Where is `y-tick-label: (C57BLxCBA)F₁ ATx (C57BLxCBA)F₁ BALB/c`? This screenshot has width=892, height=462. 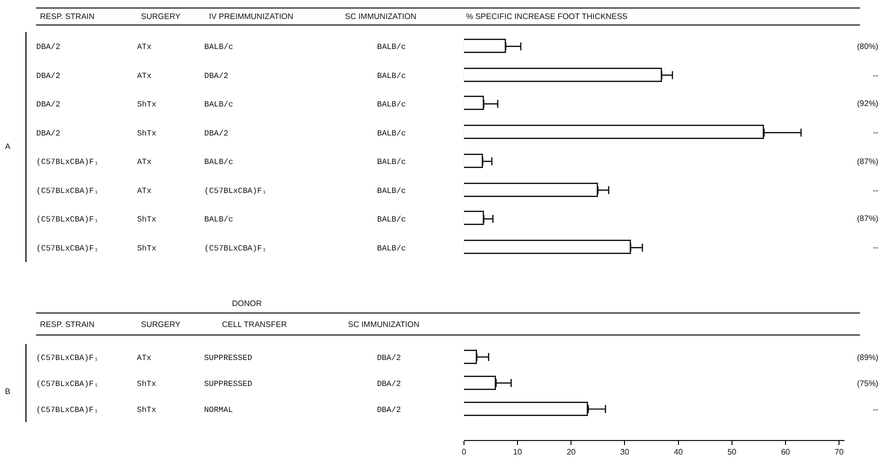 y-tick-label: (C57BLxCBA)F₁ ATx (C57BLxCBA)F₁ BALB/c is located at coordinates (221, 191).